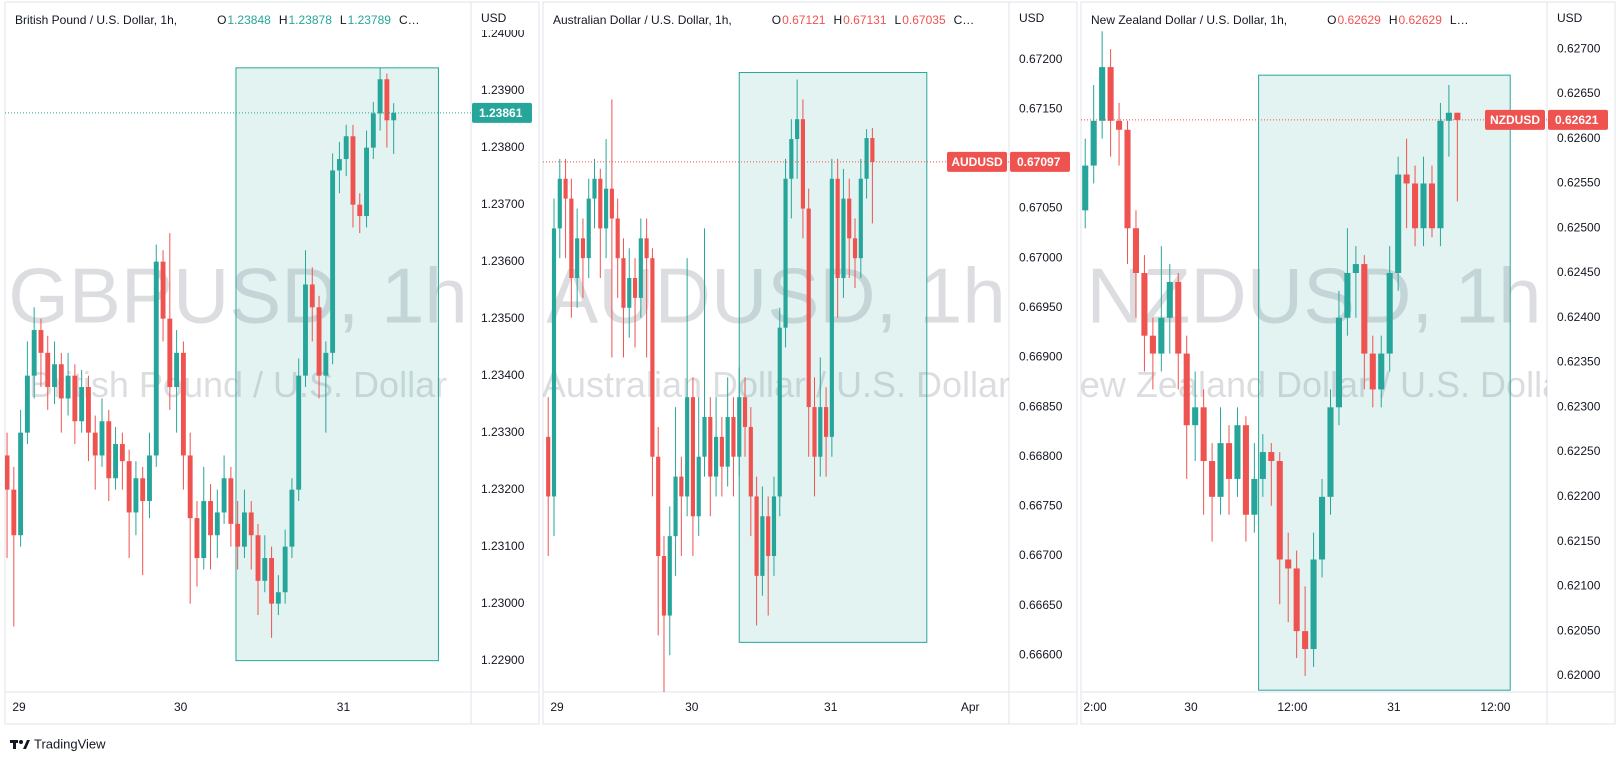 Image resolution: width=1620 pixels, height=767 pixels. I want to click on y-tick-label: 1.23500, so click(503, 318).